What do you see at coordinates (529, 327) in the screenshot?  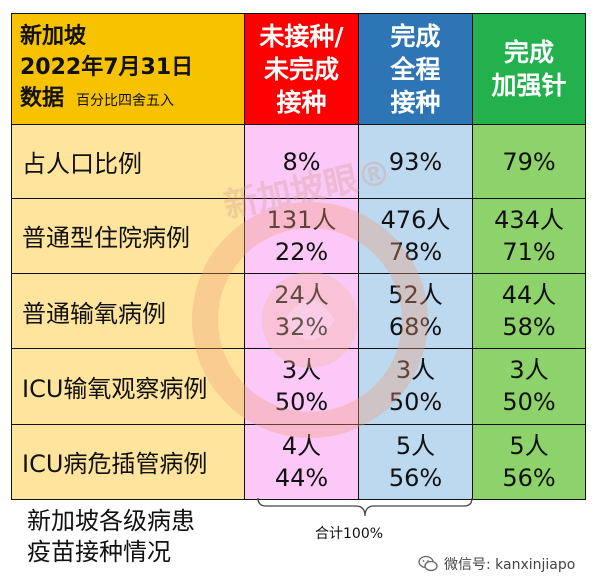 I see `cell-percent: 58%` at bounding box center [529, 327].